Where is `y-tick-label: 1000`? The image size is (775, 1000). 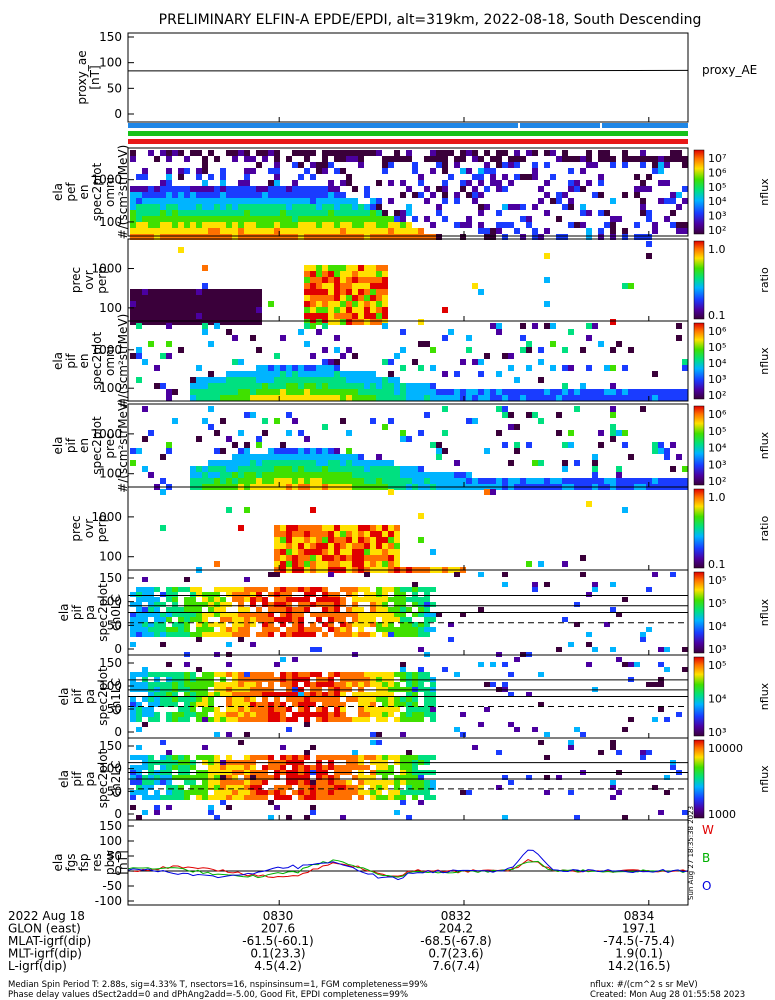
y-tick-label: 1000 is located at coordinates (106, 269).